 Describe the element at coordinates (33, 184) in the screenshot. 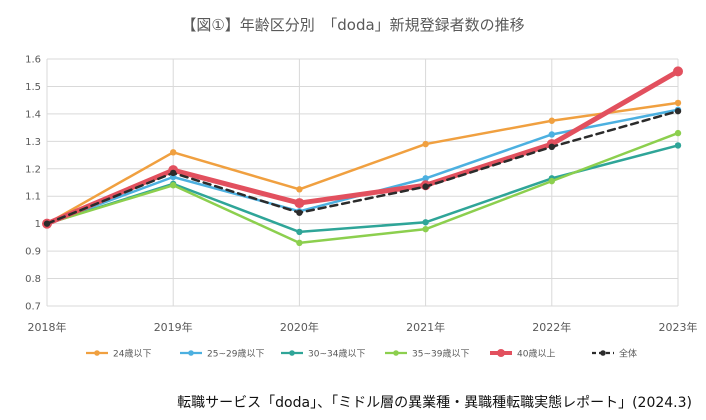

I see `y-axis-ticks: 0.7 0.8 0.9 1 1.1 1.2 1.3 1.4 1.5 1.6` at that location.